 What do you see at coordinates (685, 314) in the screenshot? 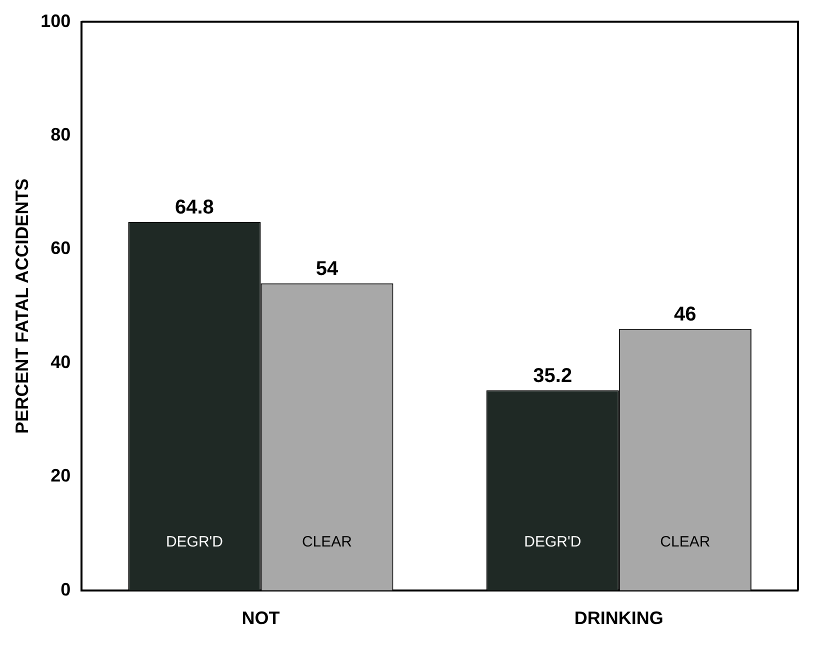
I see `data-label: 46` at bounding box center [685, 314].